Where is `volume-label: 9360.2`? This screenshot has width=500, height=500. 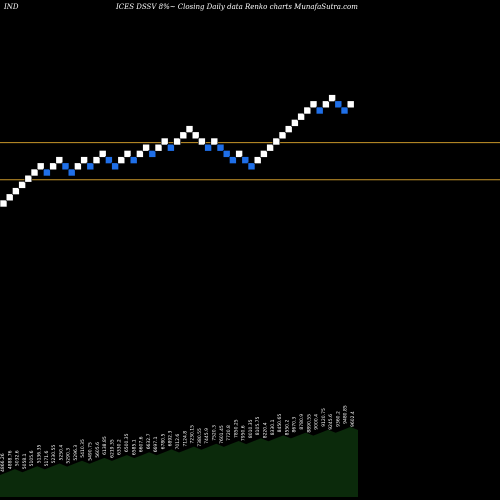 volume-label: 9360.2 is located at coordinates (338, 419).